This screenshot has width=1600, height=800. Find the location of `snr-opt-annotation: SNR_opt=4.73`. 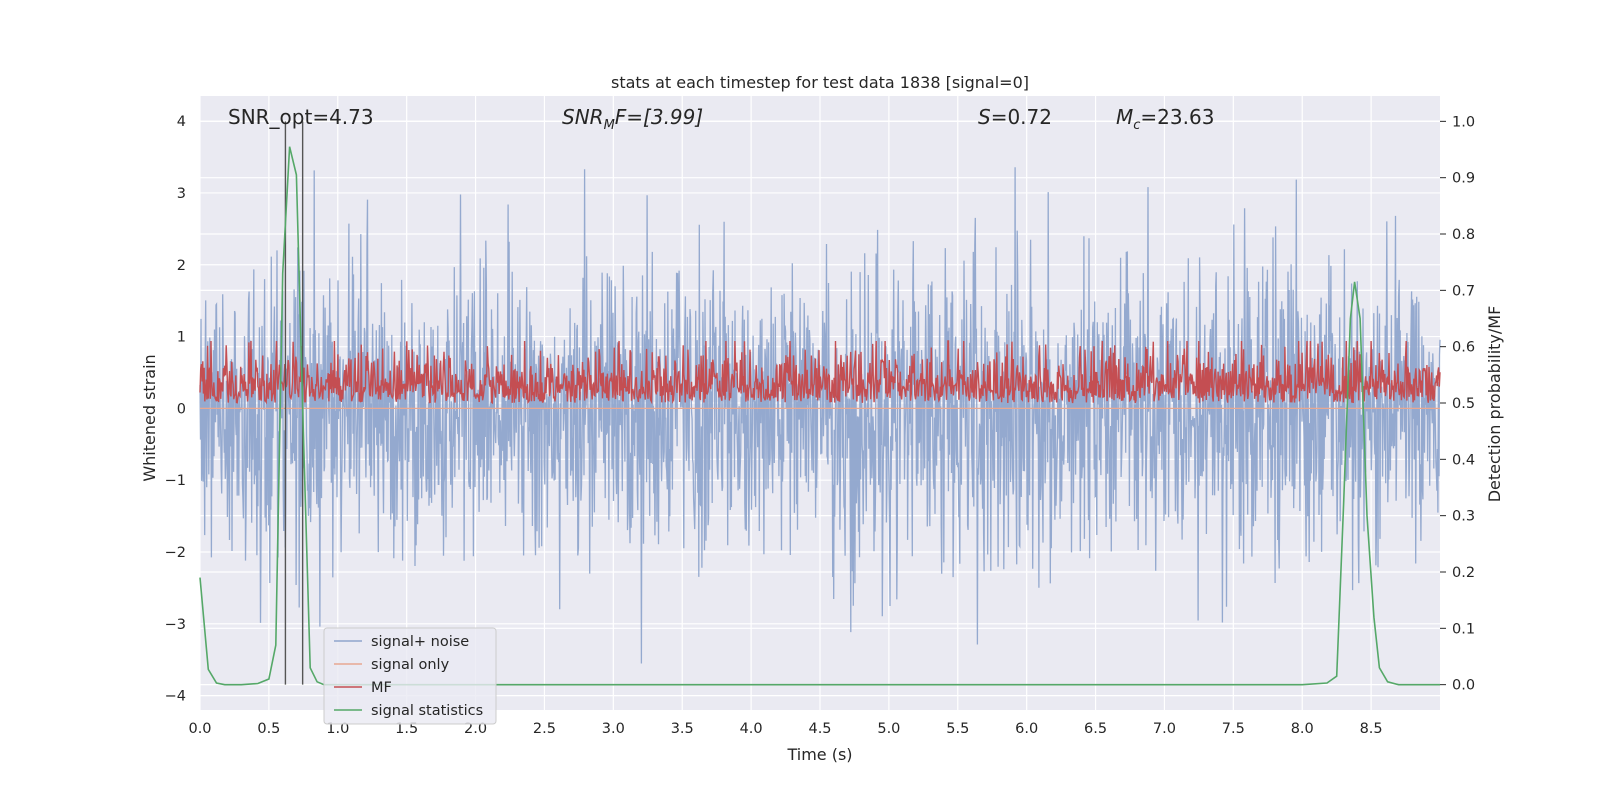

snr-opt-annotation: SNR_opt=4.73 is located at coordinates (301, 117).